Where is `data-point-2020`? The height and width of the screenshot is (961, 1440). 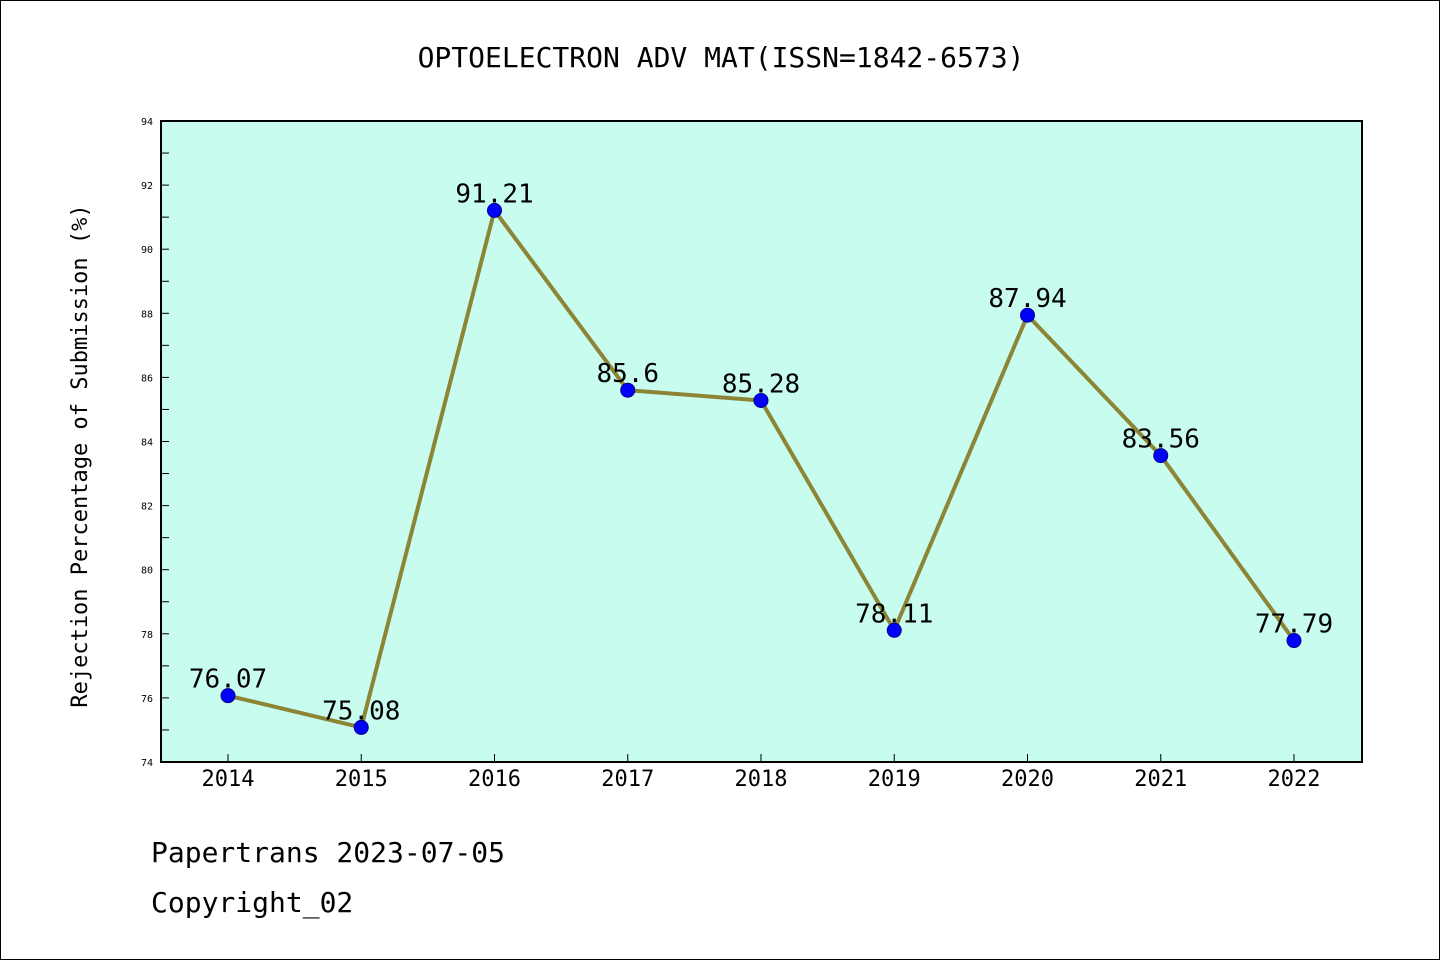 data-point-2020 is located at coordinates (1027, 315).